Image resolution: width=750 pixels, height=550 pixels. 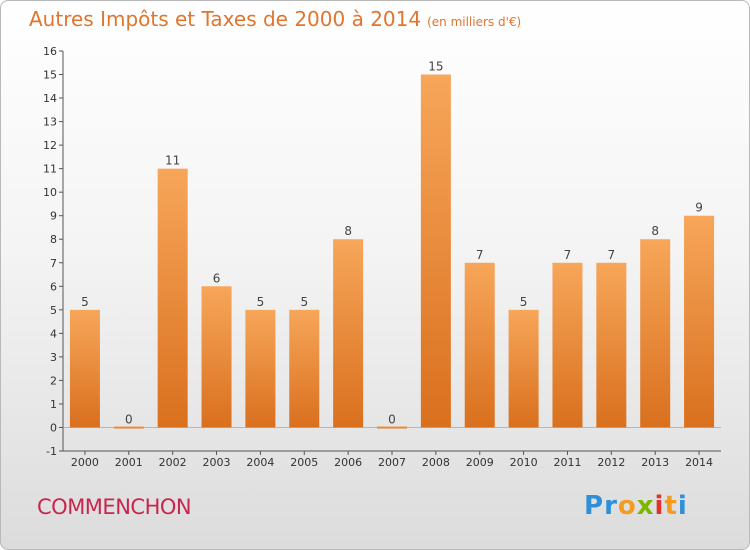 I want to click on x-tick-label-2006: 2006, so click(x=348, y=462).